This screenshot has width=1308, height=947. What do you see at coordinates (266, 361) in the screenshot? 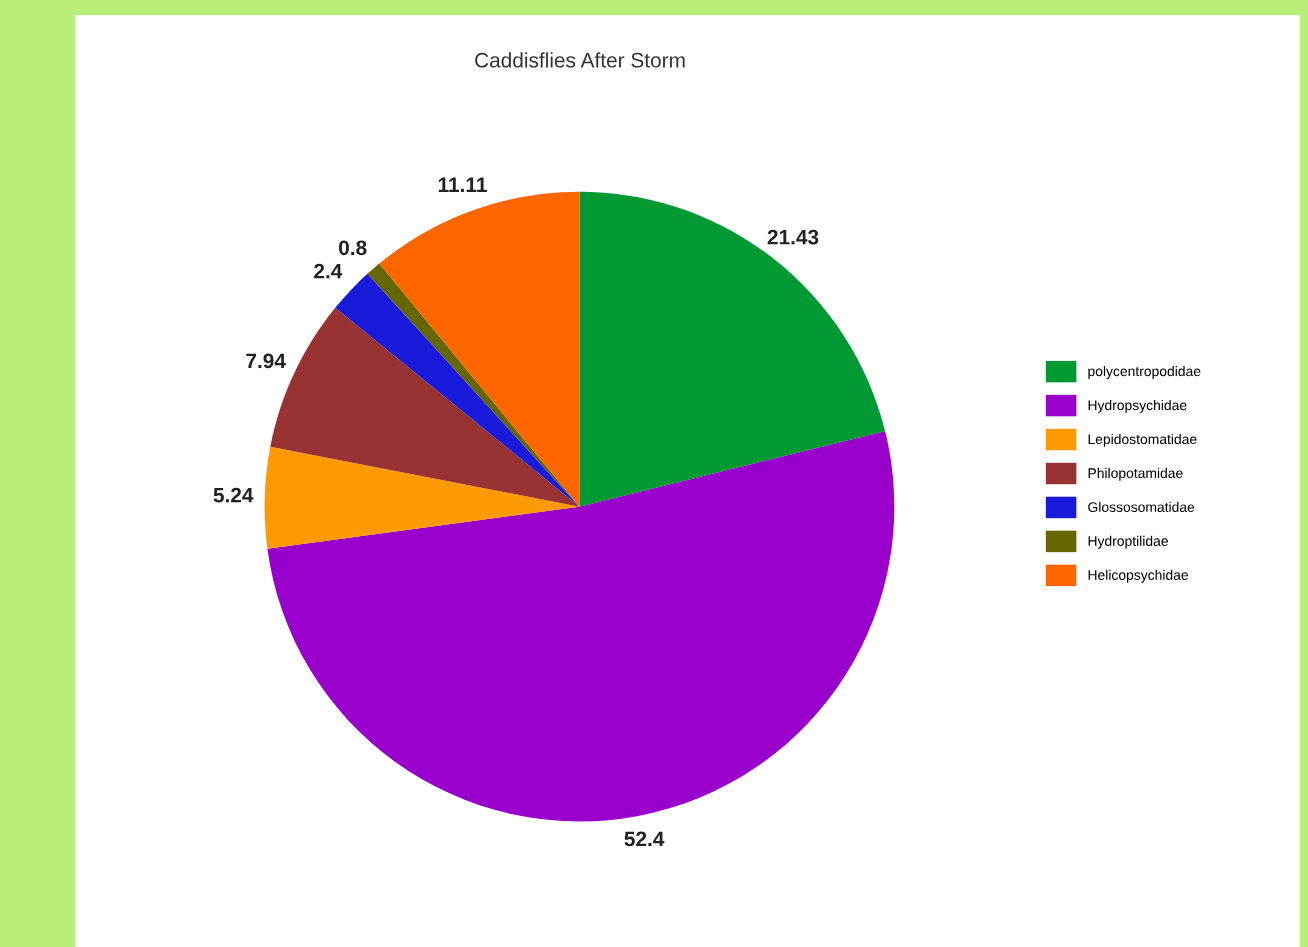
I see `data-label: 7.94` at bounding box center [266, 361].